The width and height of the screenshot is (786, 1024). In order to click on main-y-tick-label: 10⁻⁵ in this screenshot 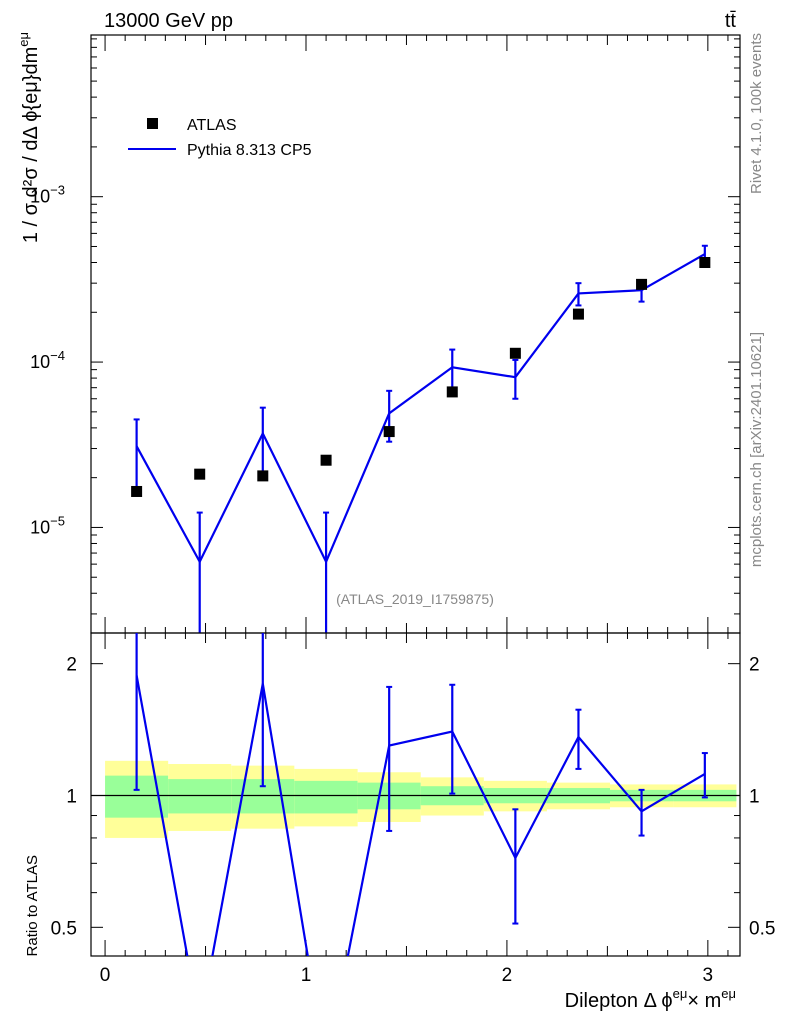, I will do `click(47, 525)`.